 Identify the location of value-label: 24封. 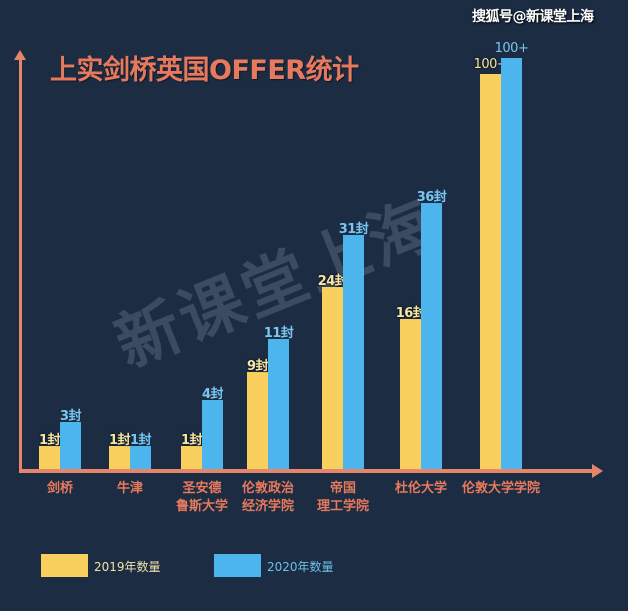
(332, 281).